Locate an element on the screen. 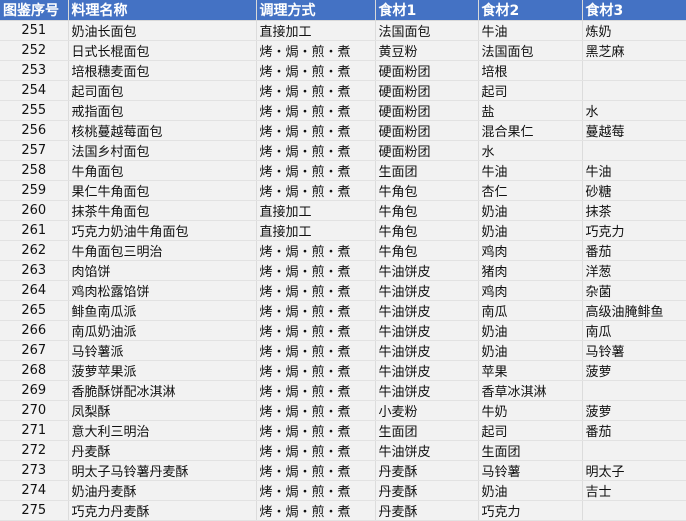 This screenshot has height=521, width=686. cell-index: 271 is located at coordinates (34, 430).